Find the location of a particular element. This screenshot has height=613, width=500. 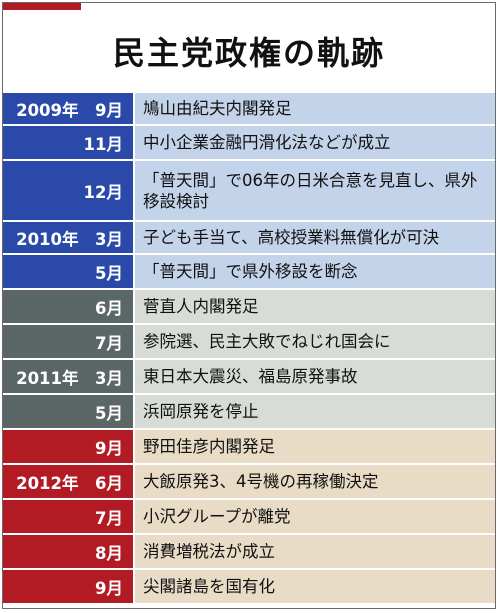

timeline-row: 11月 中小企業金融円滑化法などが成立 is located at coordinates (249, 141).